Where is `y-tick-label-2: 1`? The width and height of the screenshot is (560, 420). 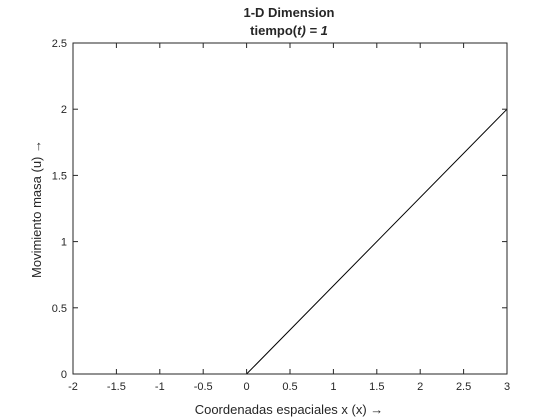 y-tick-label-2: 1 is located at coordinates (64, 243).